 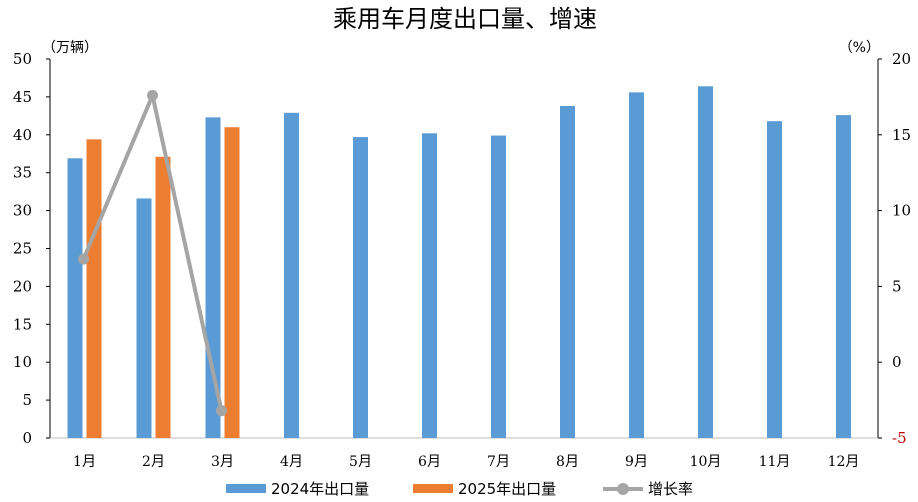 What do you see at coordinates (22, 59) in the screenshot?
I see `left-tick-label: 50` at bounding box center [22, 59].